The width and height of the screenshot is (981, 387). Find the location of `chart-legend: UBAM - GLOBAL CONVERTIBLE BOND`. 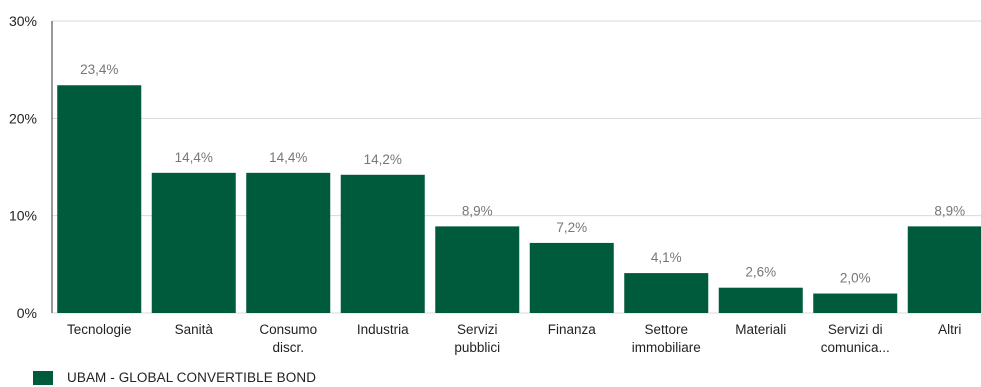

chart-legend: UBAM - GLOBAL CONVERTIBLE BOND is located at coordinates (174, 377).